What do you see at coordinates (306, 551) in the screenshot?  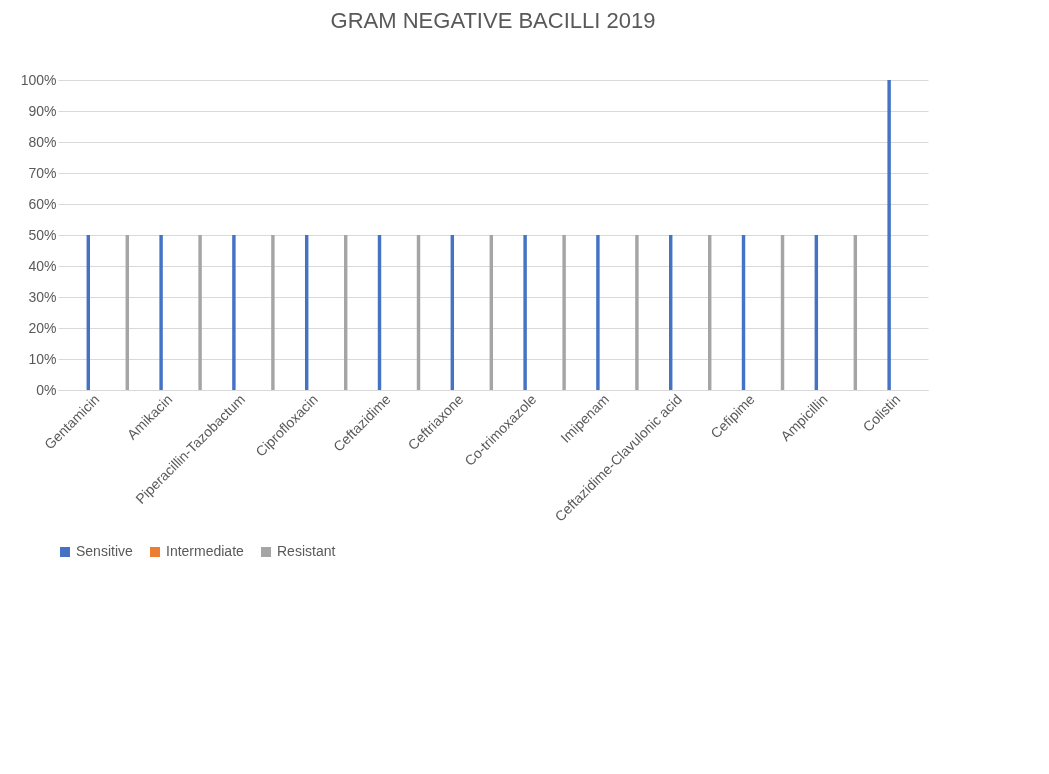 I see `legend-label: Resistant` at bounding box center [306, 551].